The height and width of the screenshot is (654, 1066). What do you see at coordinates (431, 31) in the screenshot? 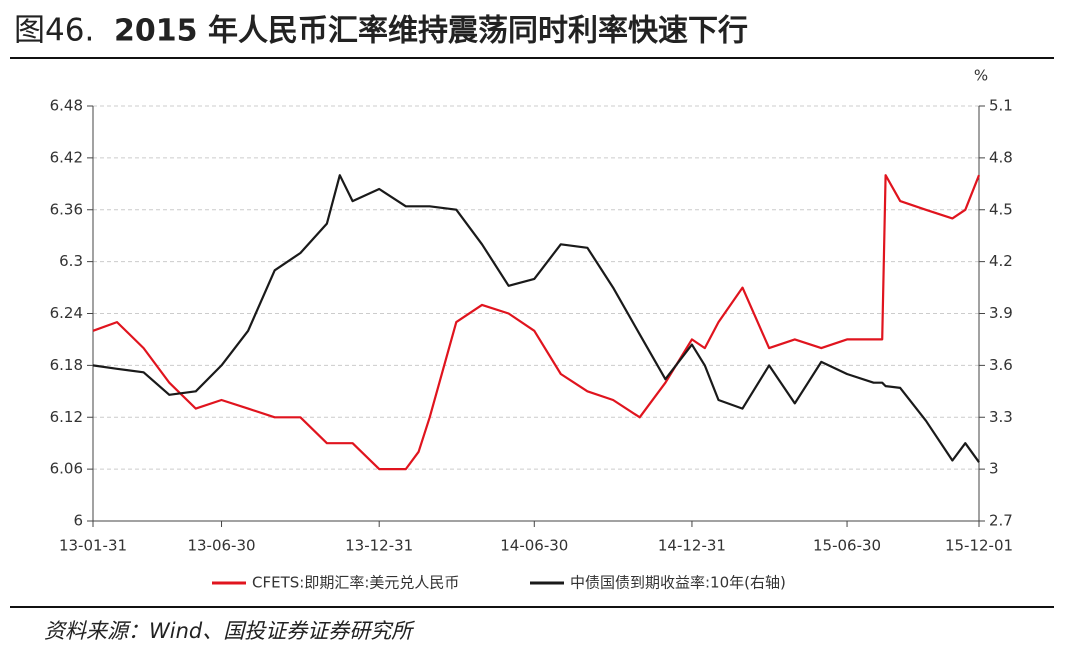
I see `chart-title: 2015 年人民币汇率维持震荡同时利率快速下行` at bounding box center [431, 31].